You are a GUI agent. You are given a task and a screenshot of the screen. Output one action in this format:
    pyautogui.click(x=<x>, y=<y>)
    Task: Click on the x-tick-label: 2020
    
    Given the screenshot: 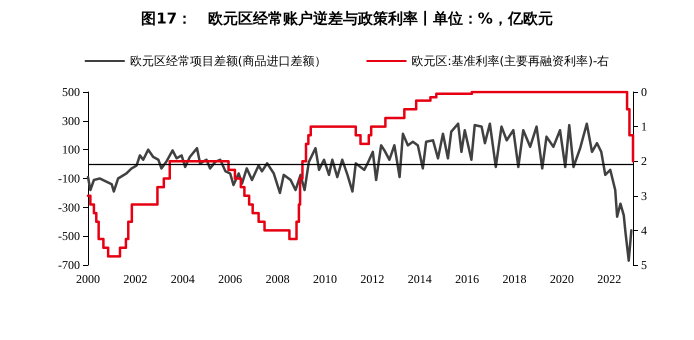 What is the action you would take?
    pyautogui.click(x=562, y=279)
    